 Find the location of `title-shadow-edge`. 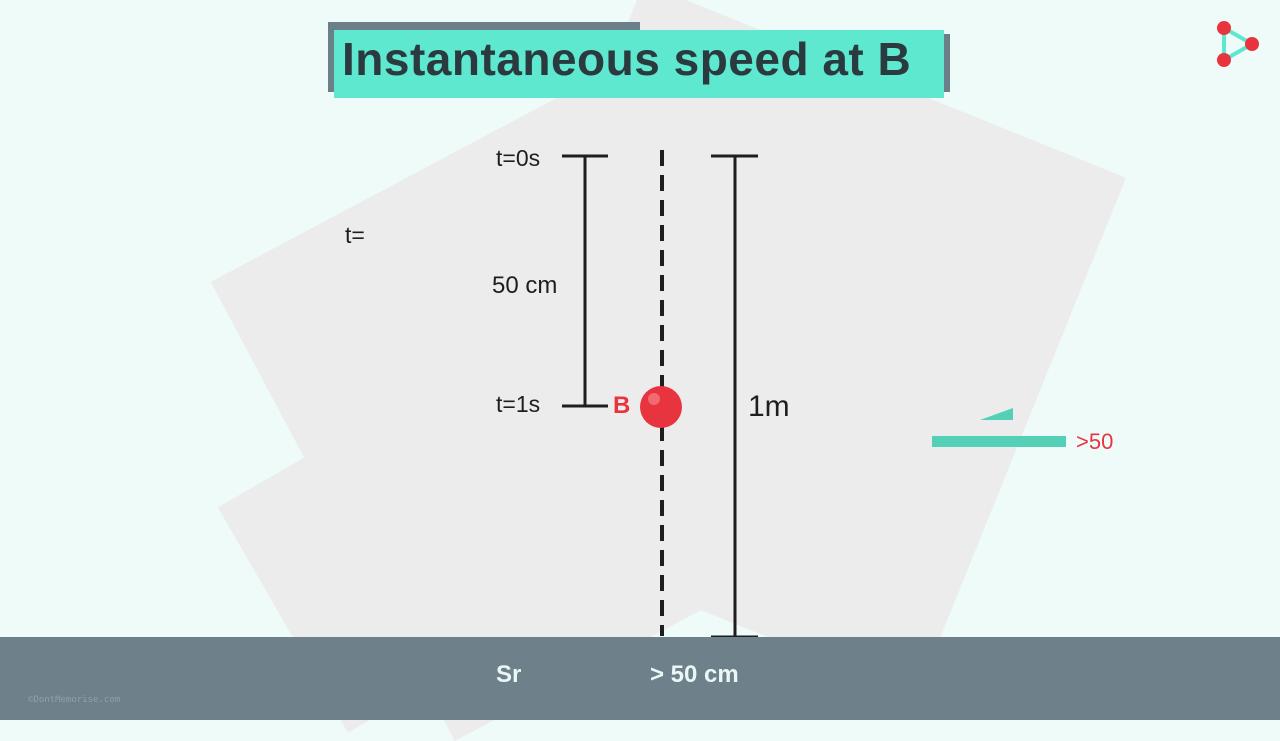

title-shadow-edge is located at coordinates (945, 63).